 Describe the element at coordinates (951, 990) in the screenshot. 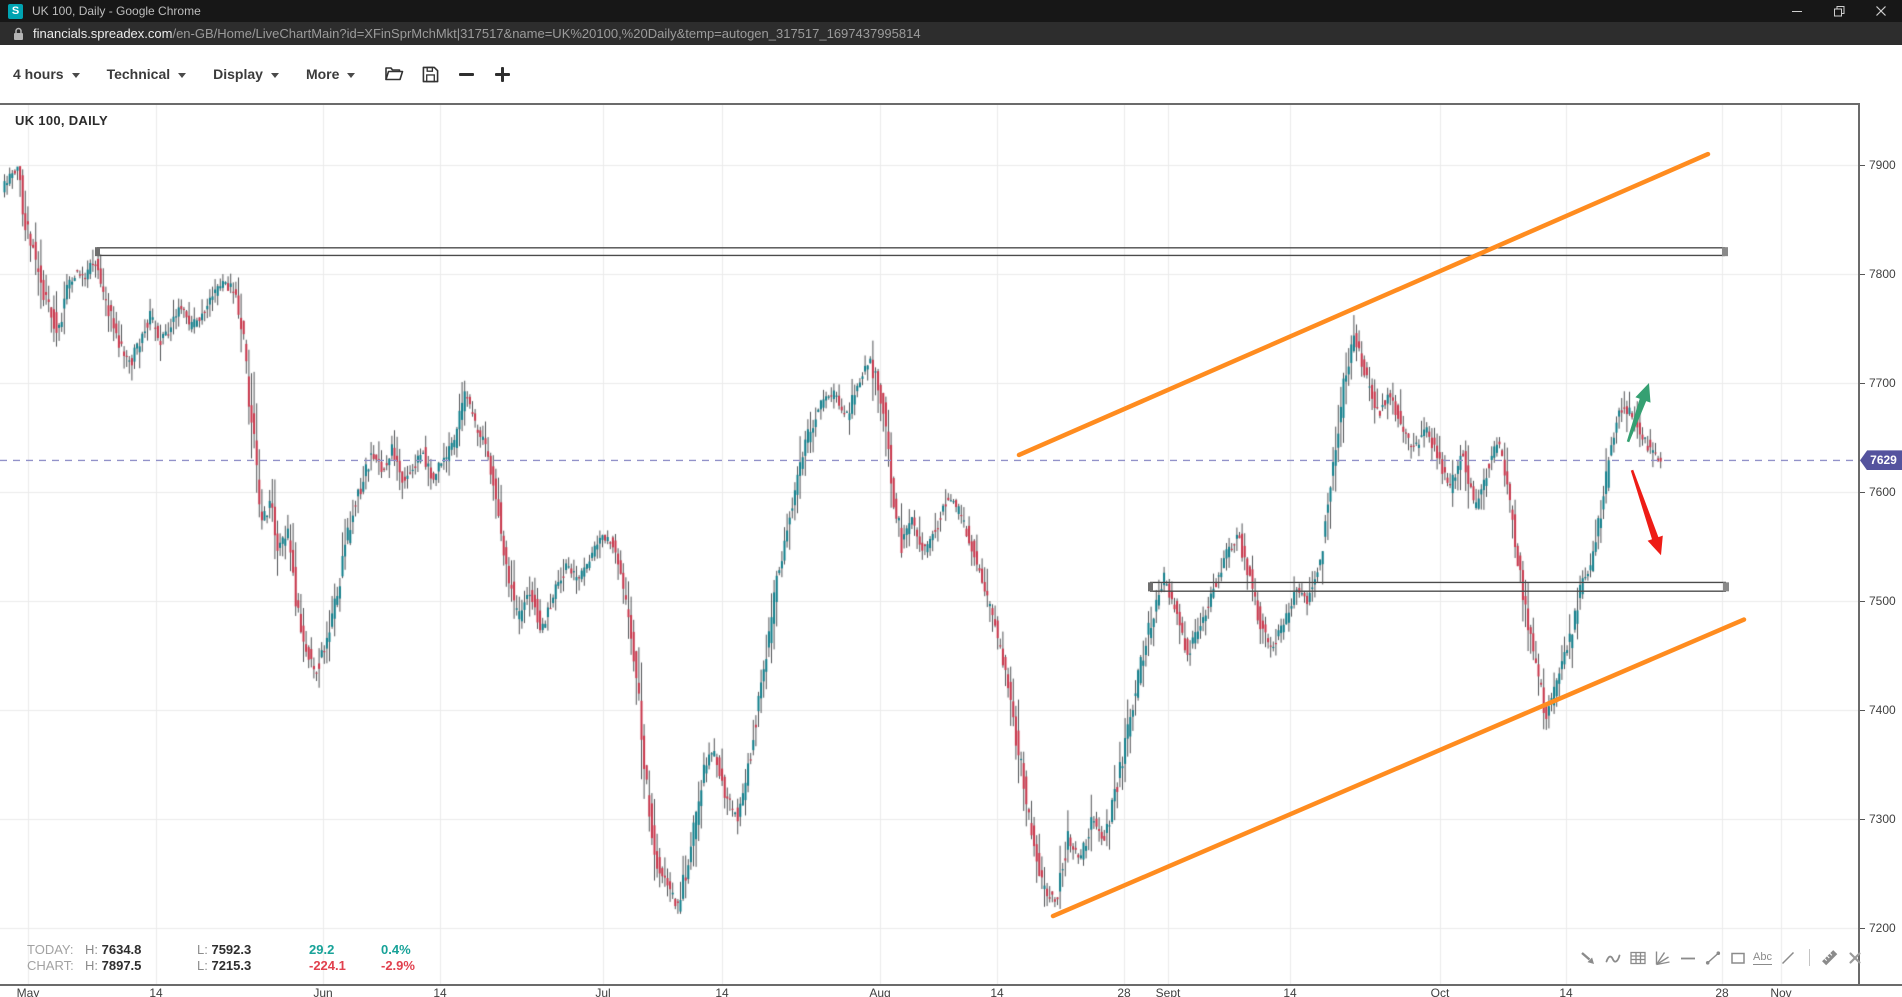

I see `date-axis: May 14 Jun 14 Jul 14 Aug 14 28 Sept 14 Oct 14 28 Nov` at that location.